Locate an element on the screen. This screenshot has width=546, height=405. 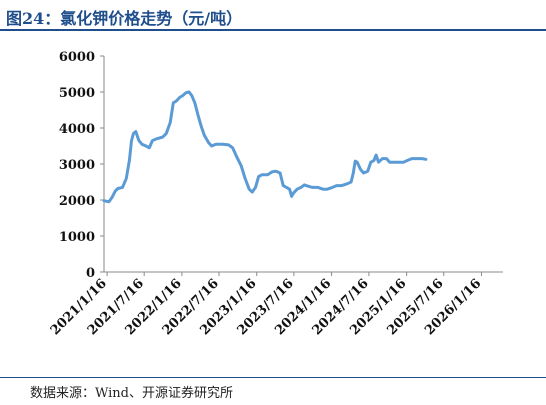
y-tick-label: 0 is located at coordinates (90, 273).